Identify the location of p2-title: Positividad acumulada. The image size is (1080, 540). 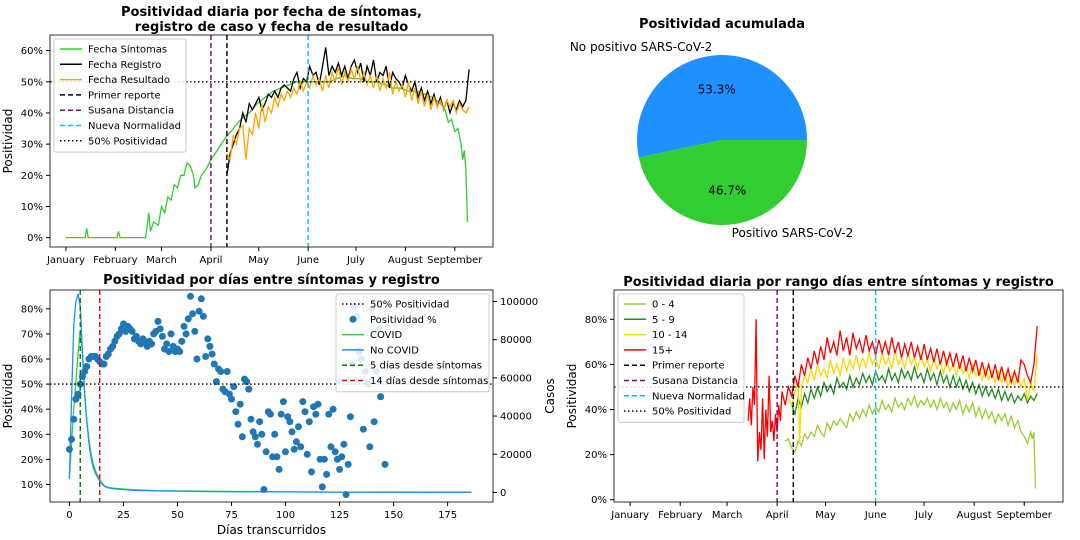
(722, 24).